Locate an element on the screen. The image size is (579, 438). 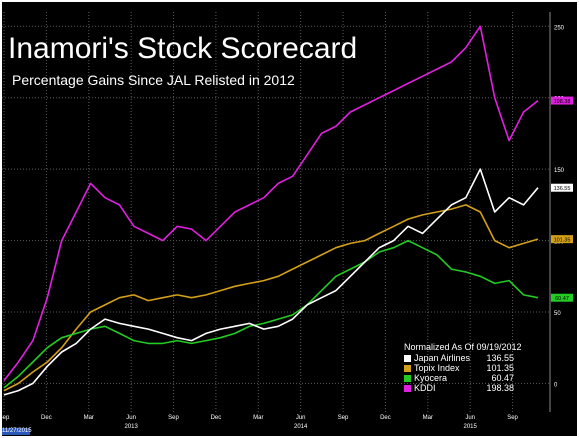
legend-series-name: Japan Airlines is located at coordinates (442, 358).